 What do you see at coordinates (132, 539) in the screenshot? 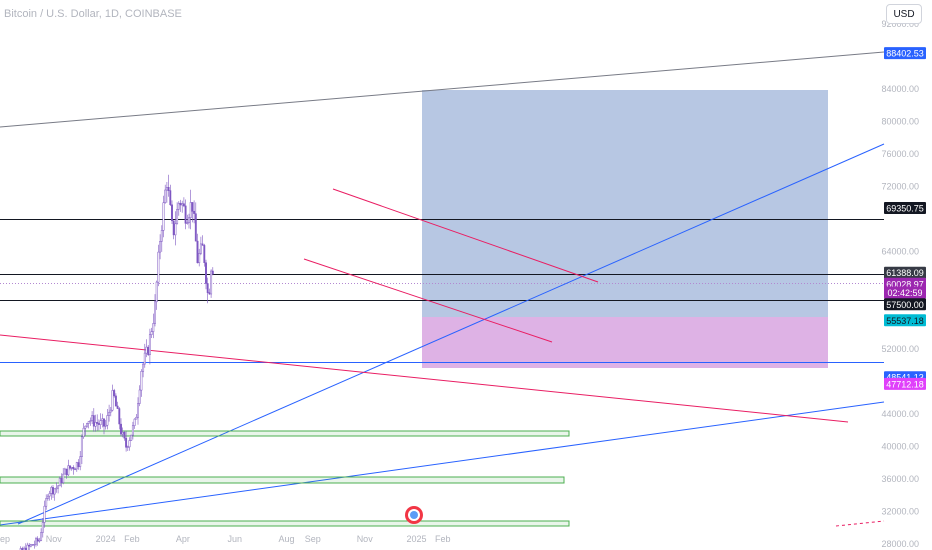
I see `x-tick-label: Feb` at bounding box center [132, 539].